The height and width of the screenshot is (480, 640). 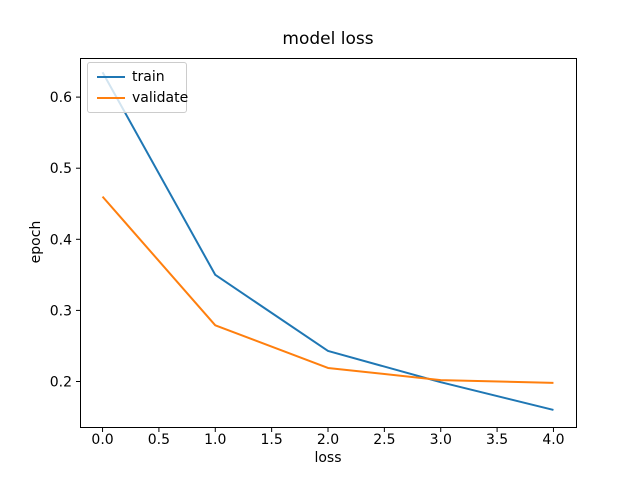 I want to click on legend-item-train: train, so click(x=137, y=77).